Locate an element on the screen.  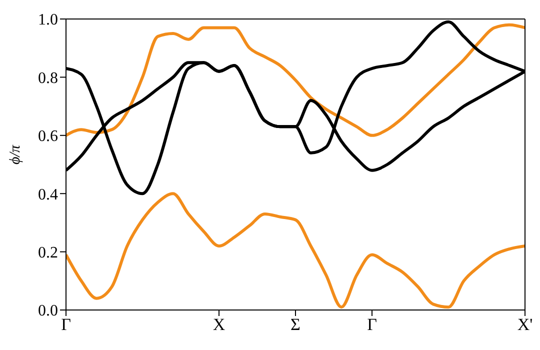
y-tick-label: 0.4 is located at coordinates (48, 195).